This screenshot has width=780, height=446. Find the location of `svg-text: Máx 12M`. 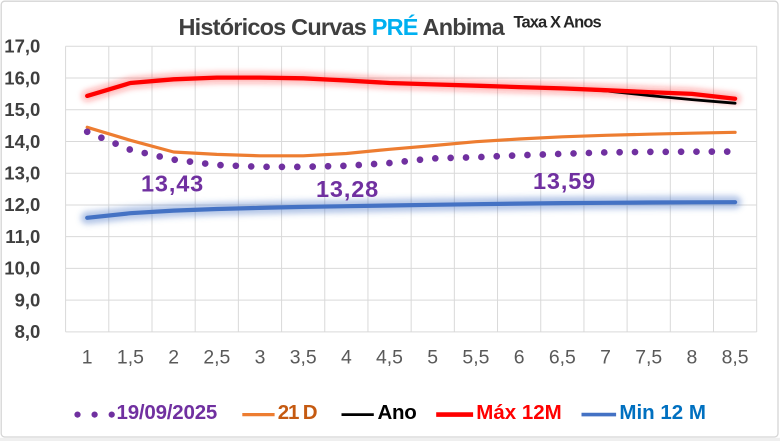

svg-text: Máx 12M is located at coordinates (518, 412).